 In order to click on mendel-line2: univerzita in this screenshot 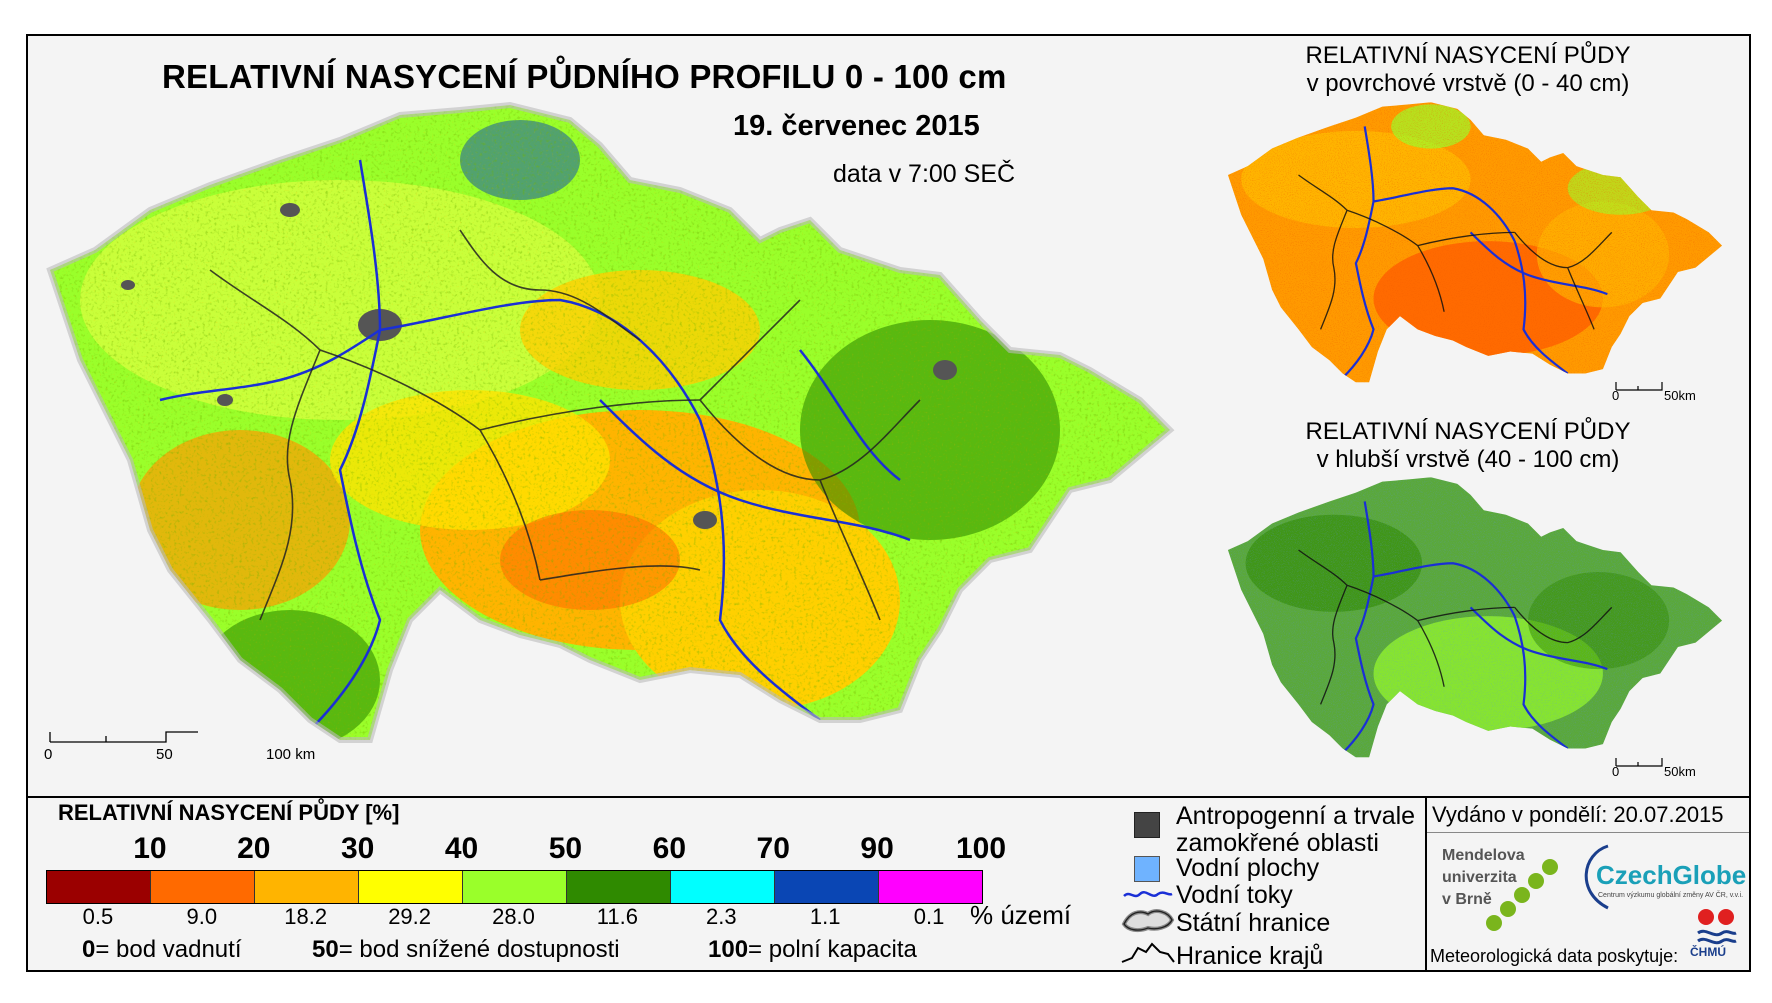, I will do `click(1479, 877)`.